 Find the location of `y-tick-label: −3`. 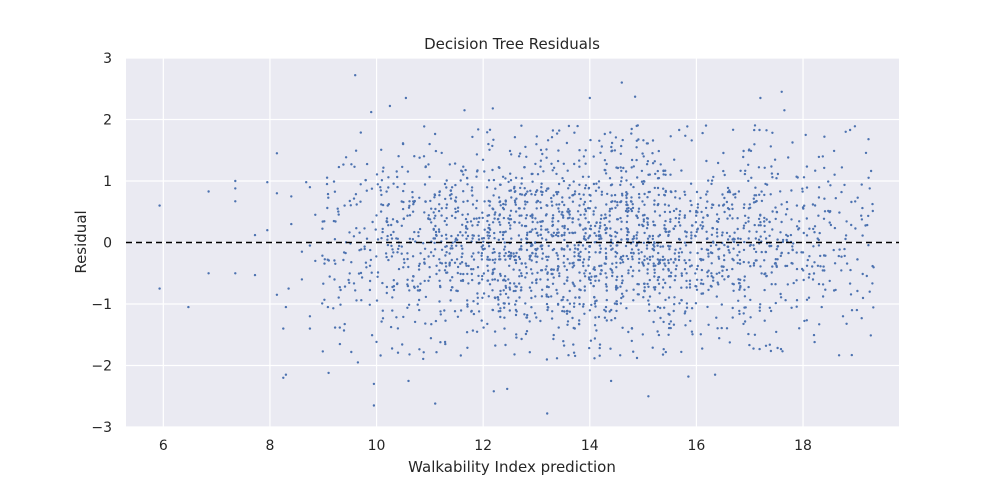

y-tick-label: −3 is located at coordinates (101, 428).